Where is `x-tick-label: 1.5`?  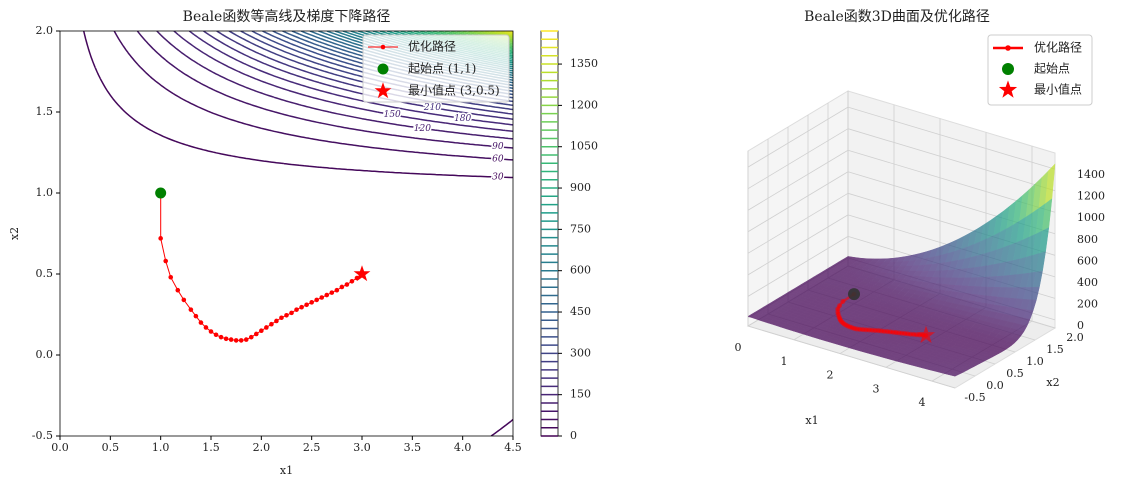
x-tick-label: 1.5 is located at coordinates (211, 447).